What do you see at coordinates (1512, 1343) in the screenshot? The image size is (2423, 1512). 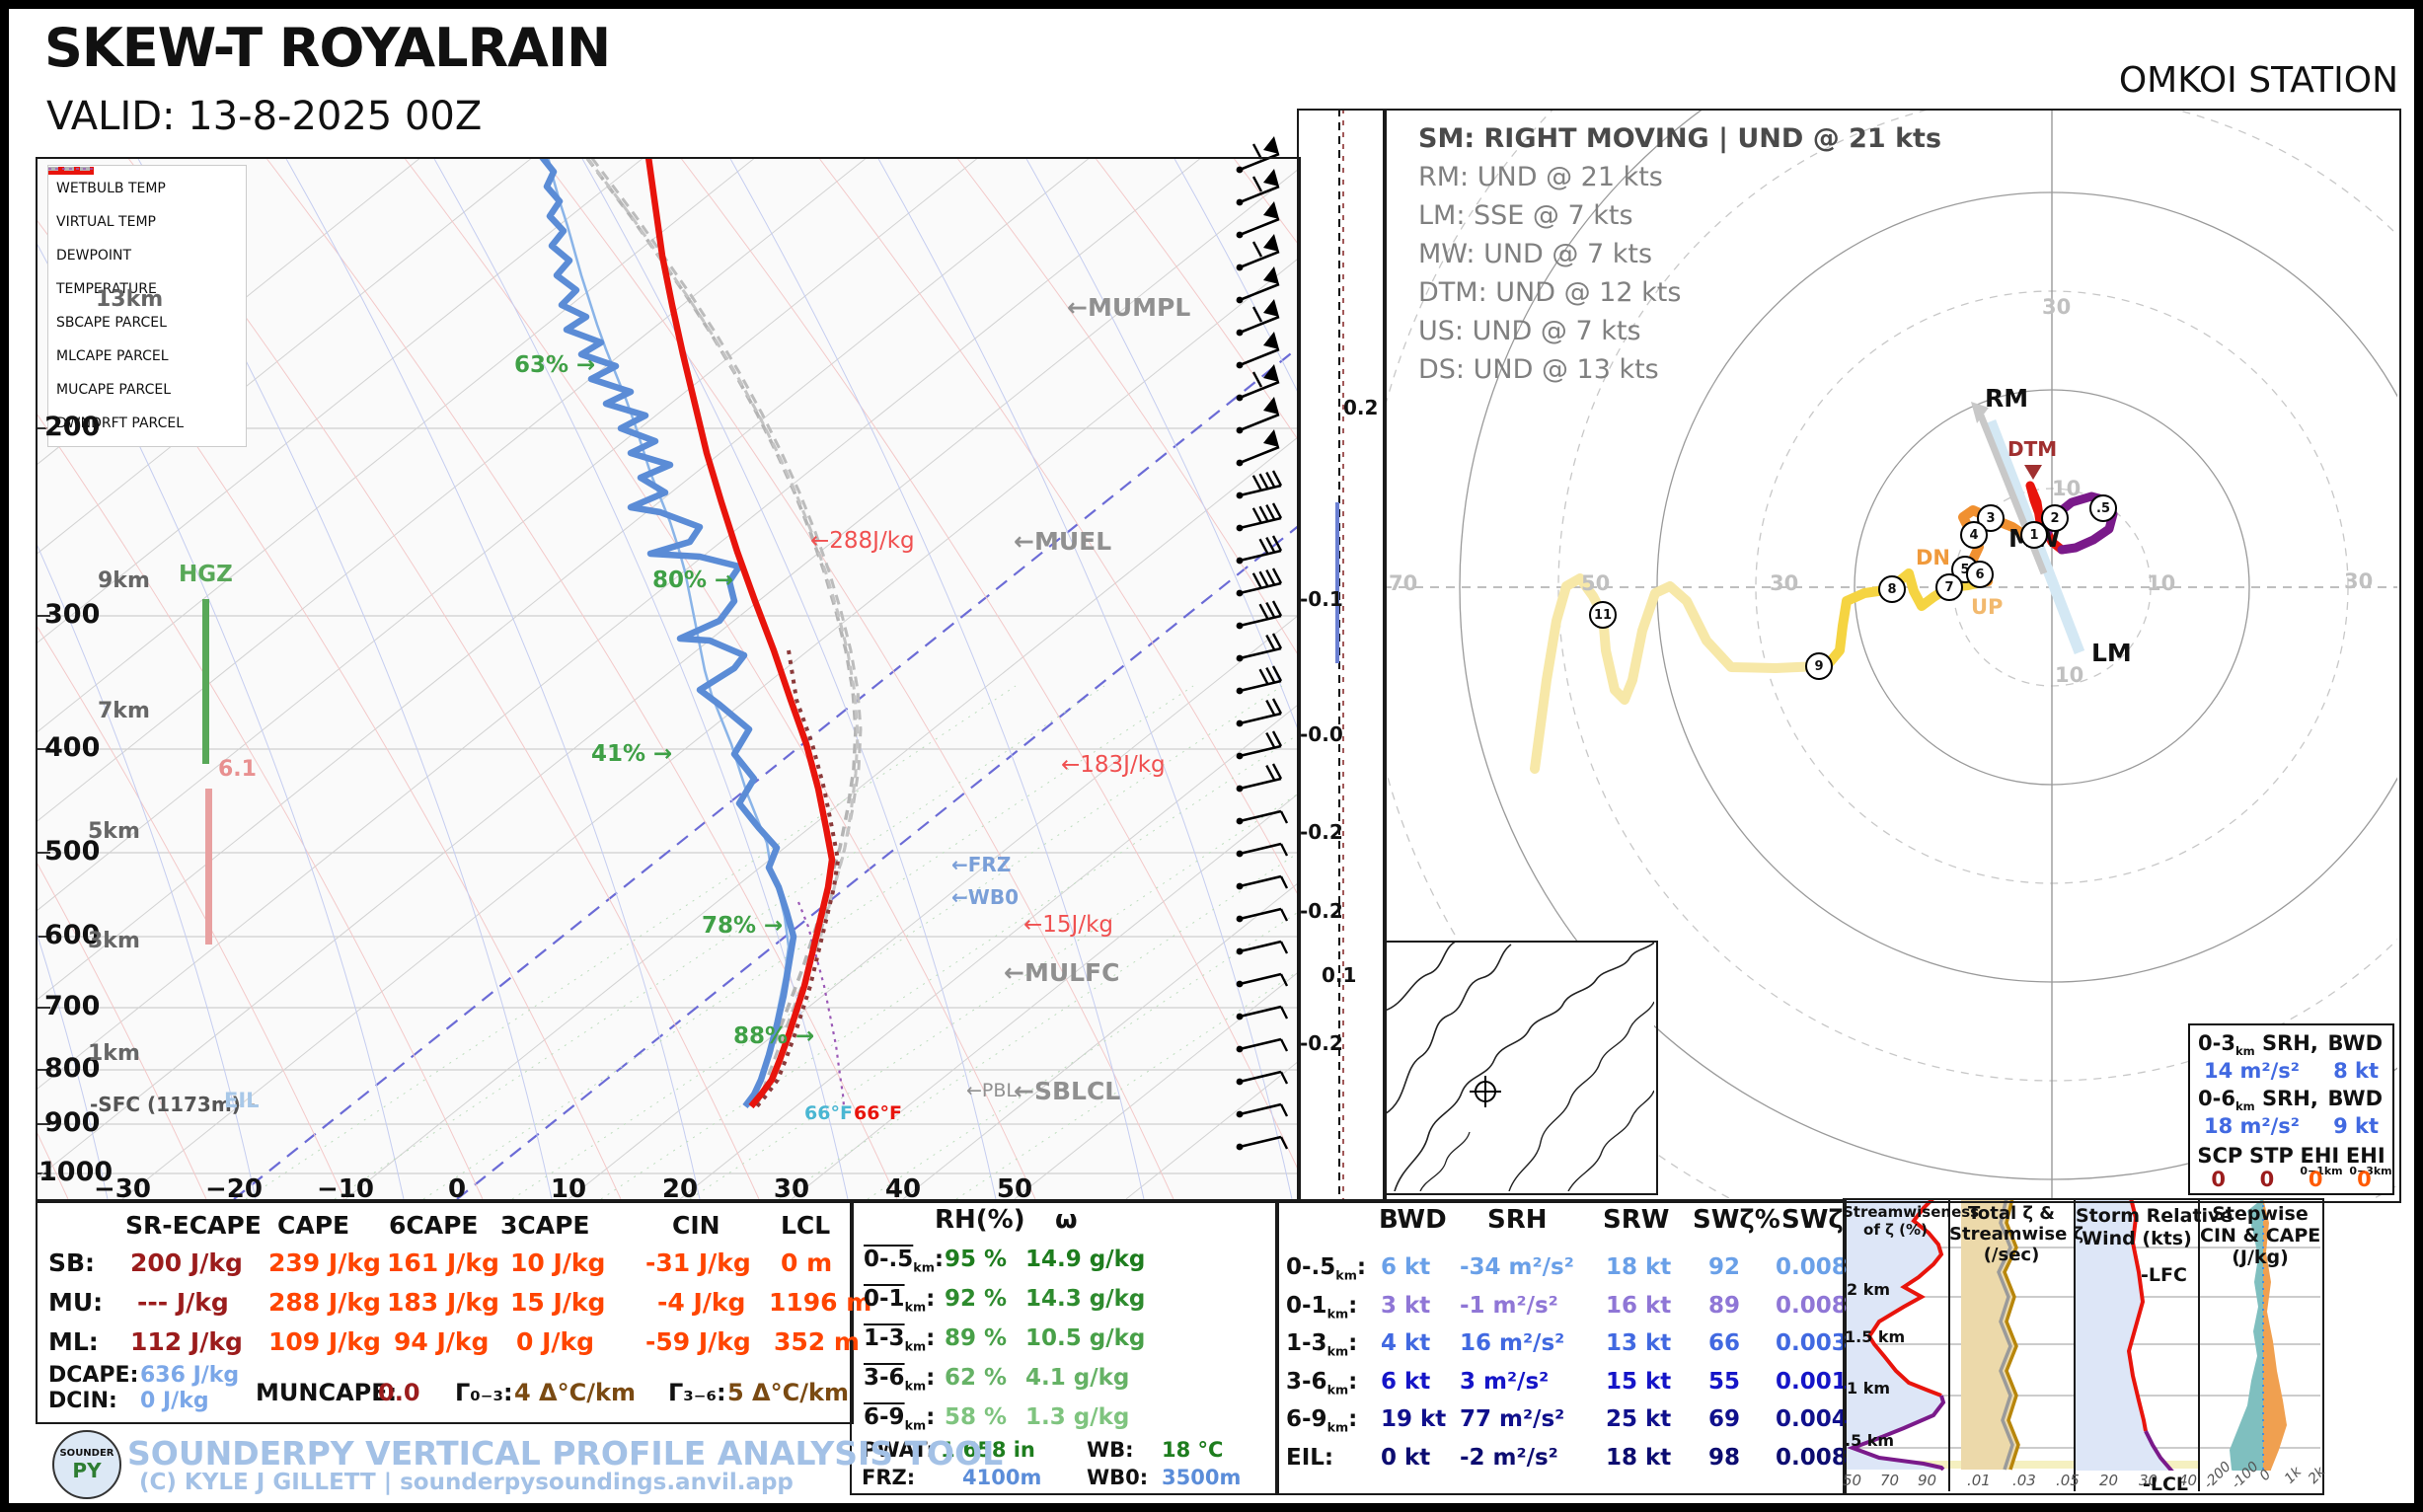 I see `kin-srh-value: 16 m²/s²` at bounding box center [1512, 1343].